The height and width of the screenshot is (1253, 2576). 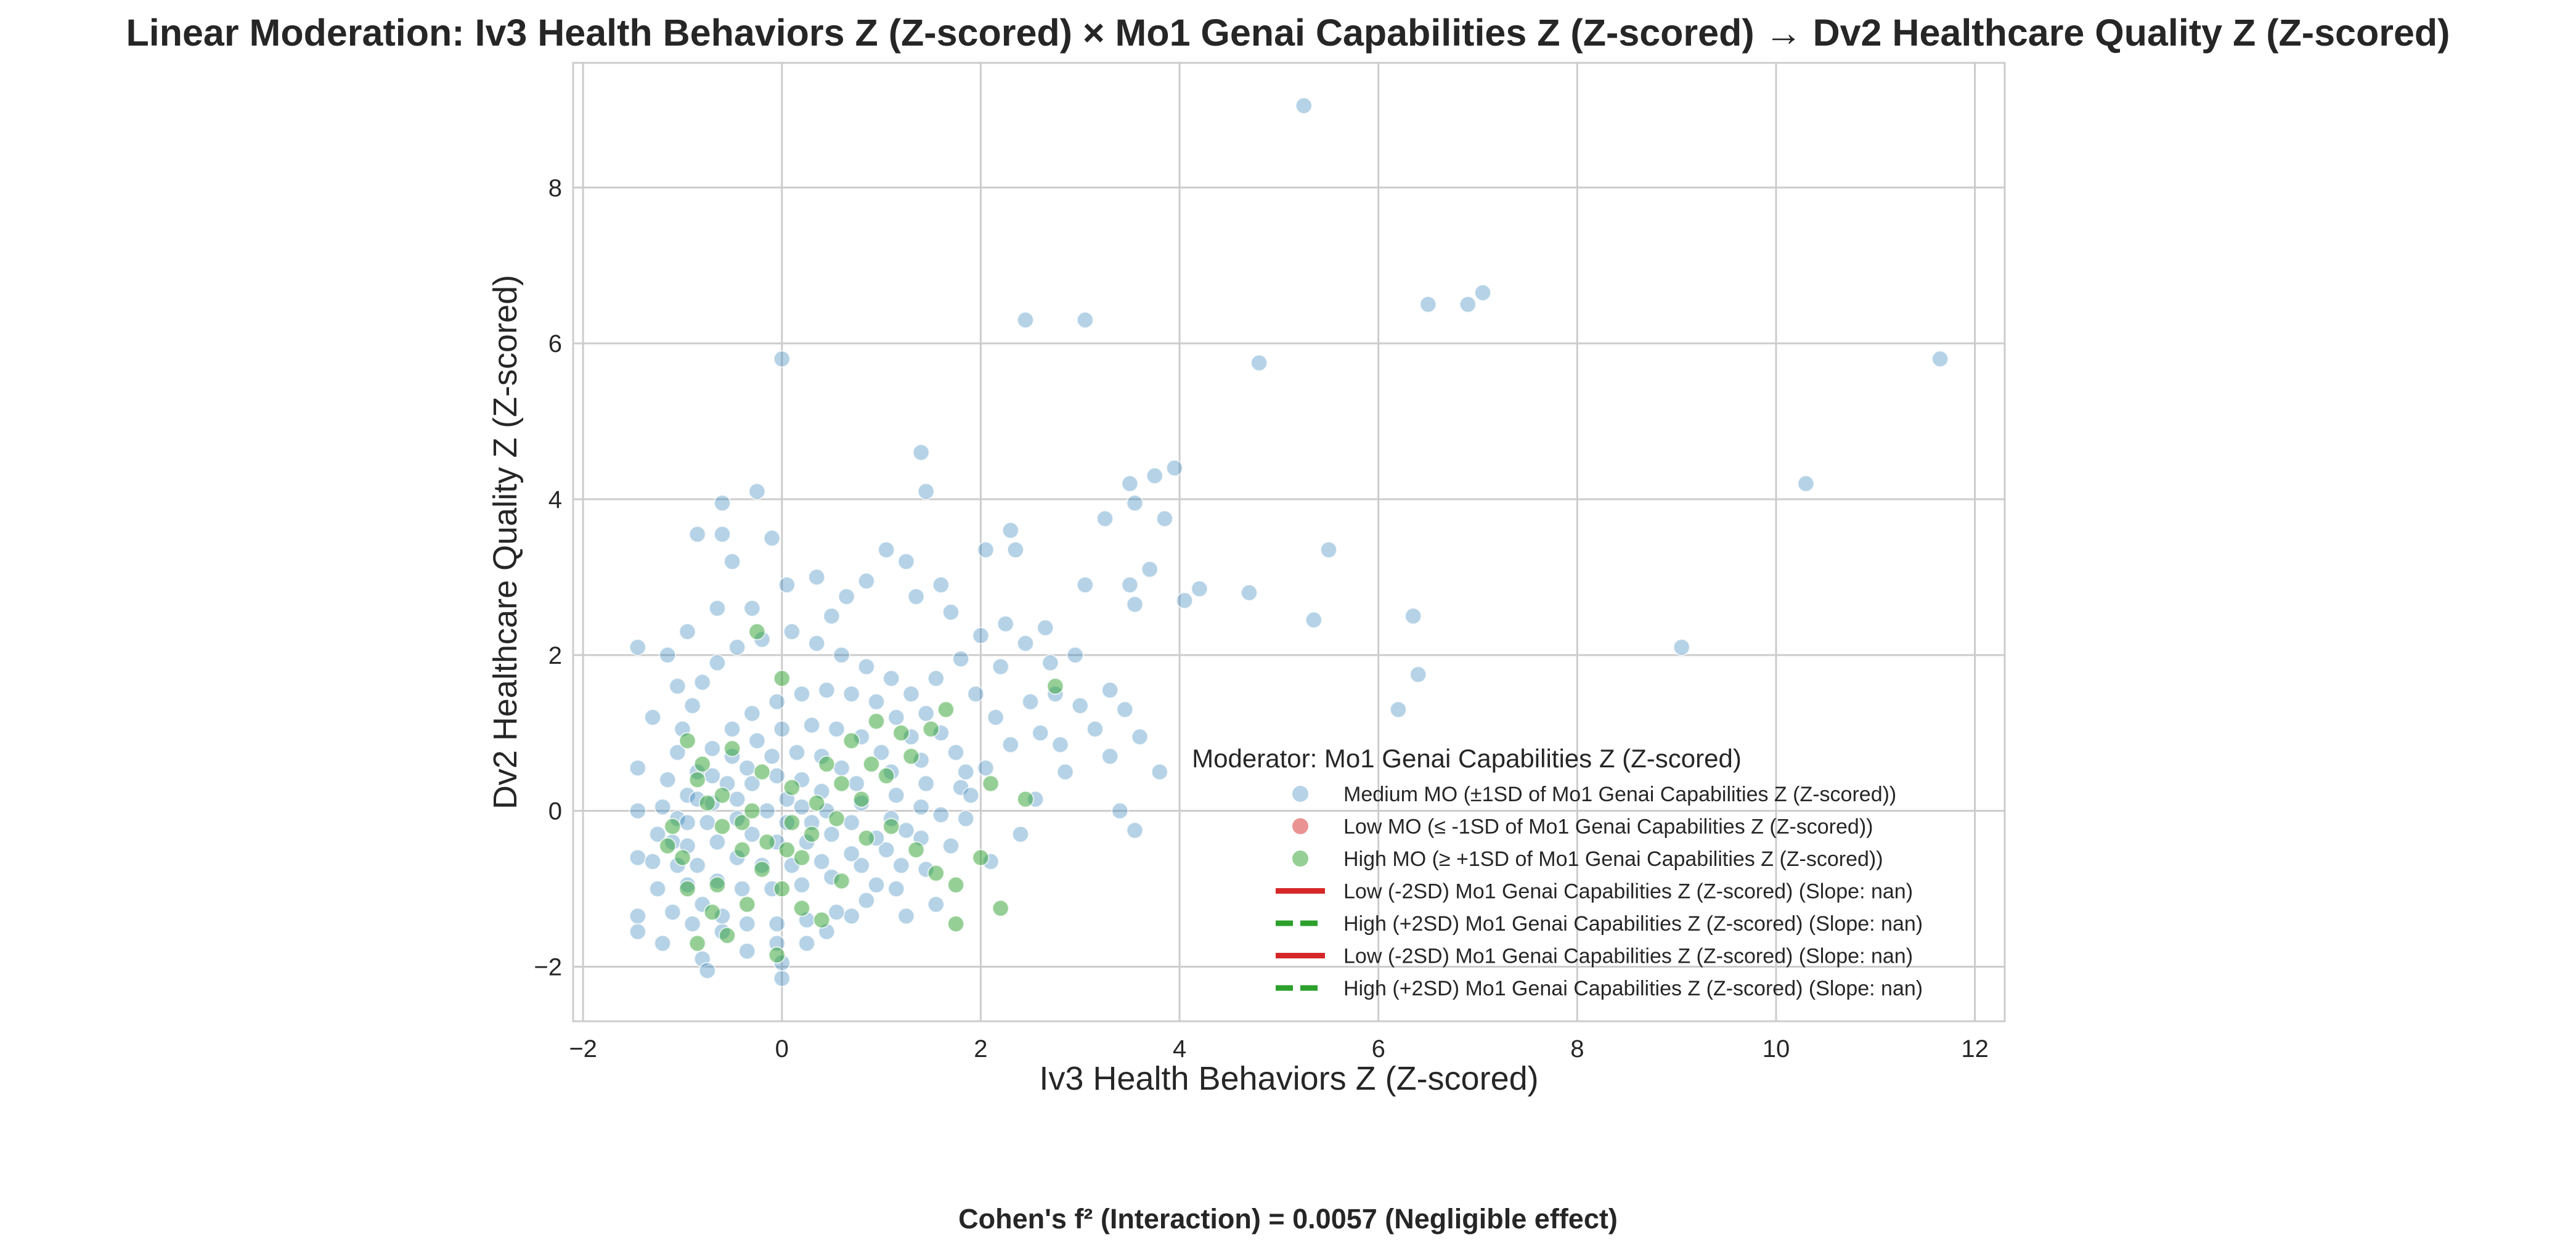 I want to click on x-tick-label: 4, so click(x=1180, y=1049).